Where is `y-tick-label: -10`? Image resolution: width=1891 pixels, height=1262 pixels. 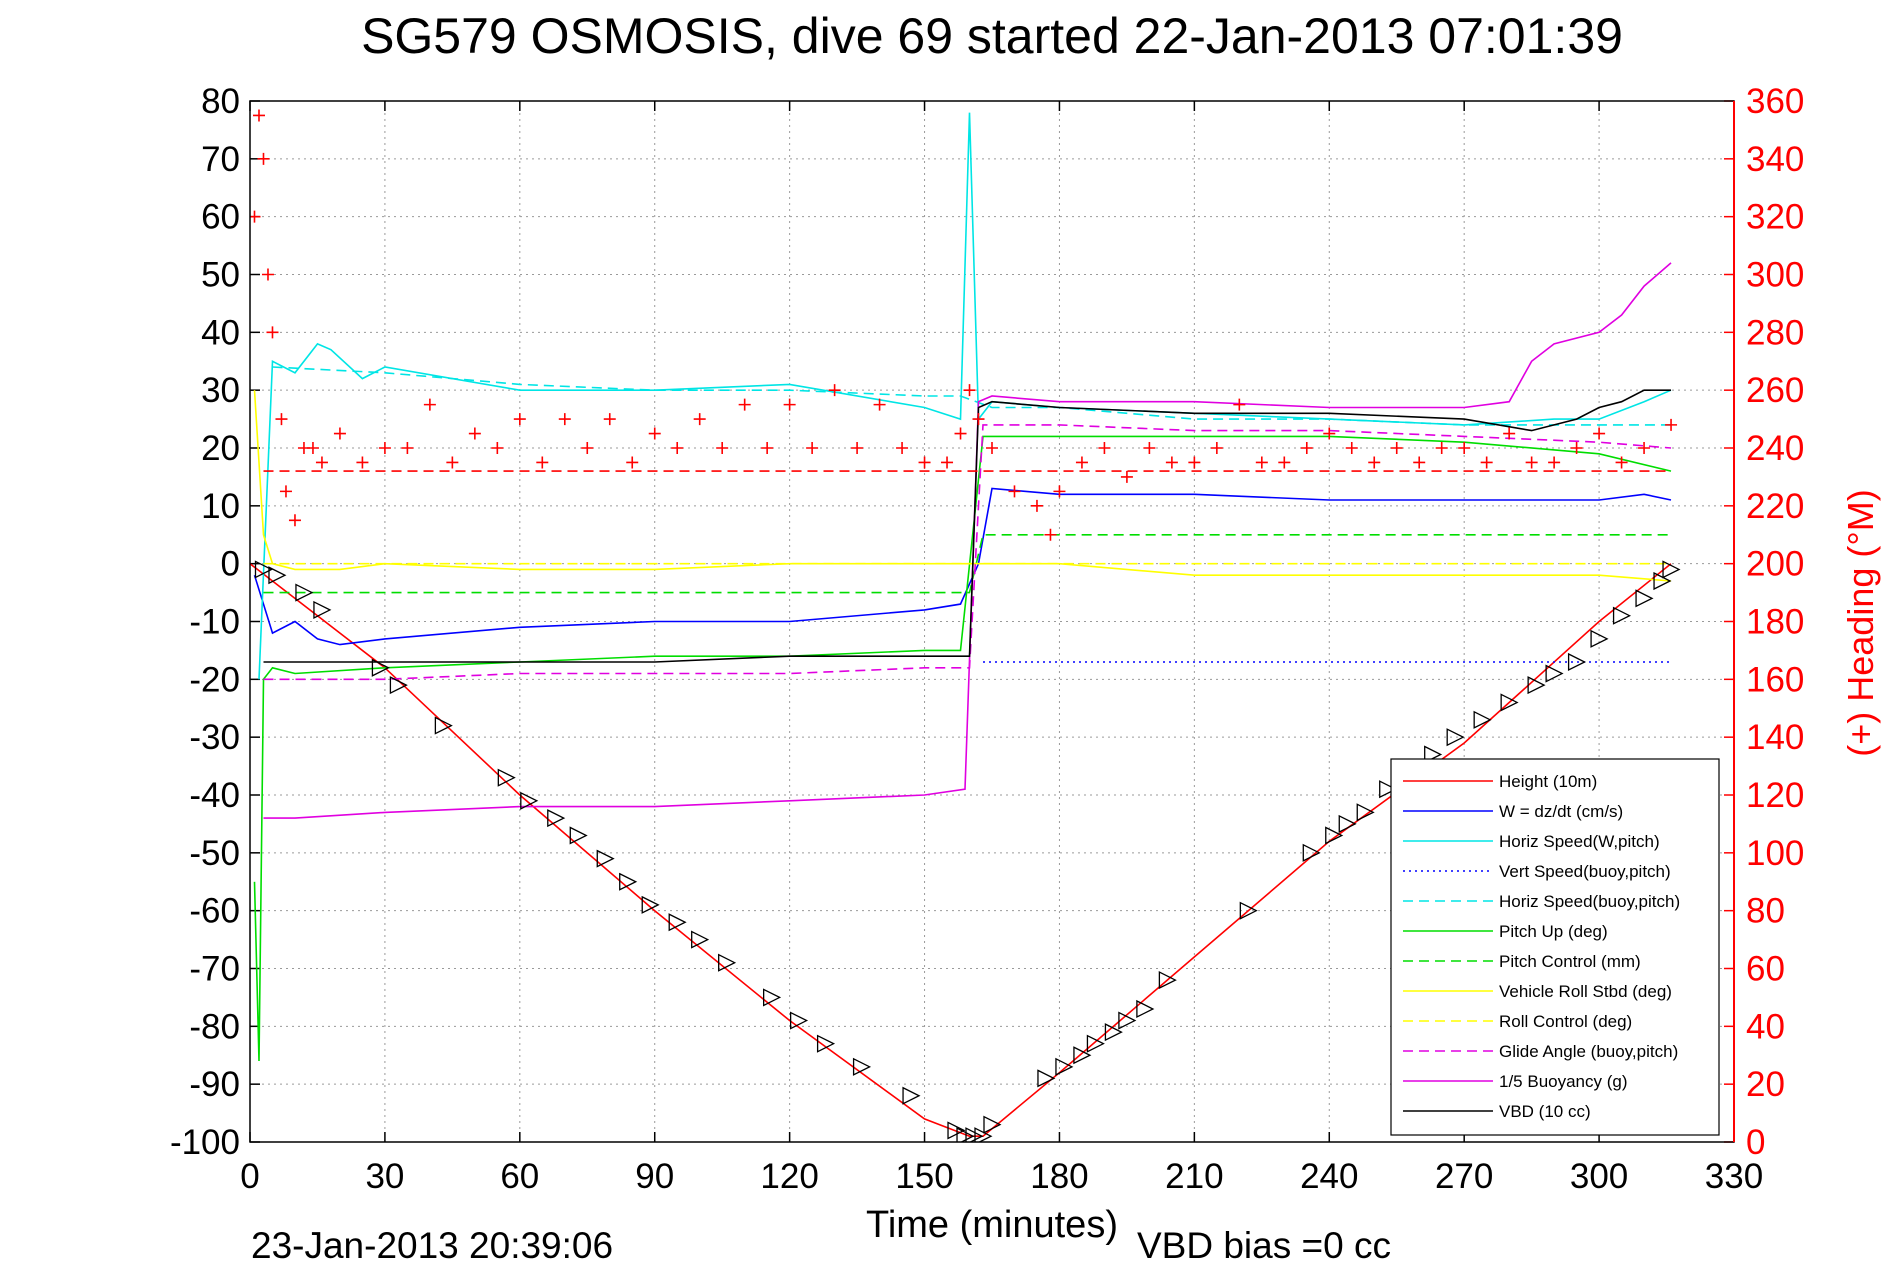 y-tick-label: -10 is located at coordinates (214, 622).